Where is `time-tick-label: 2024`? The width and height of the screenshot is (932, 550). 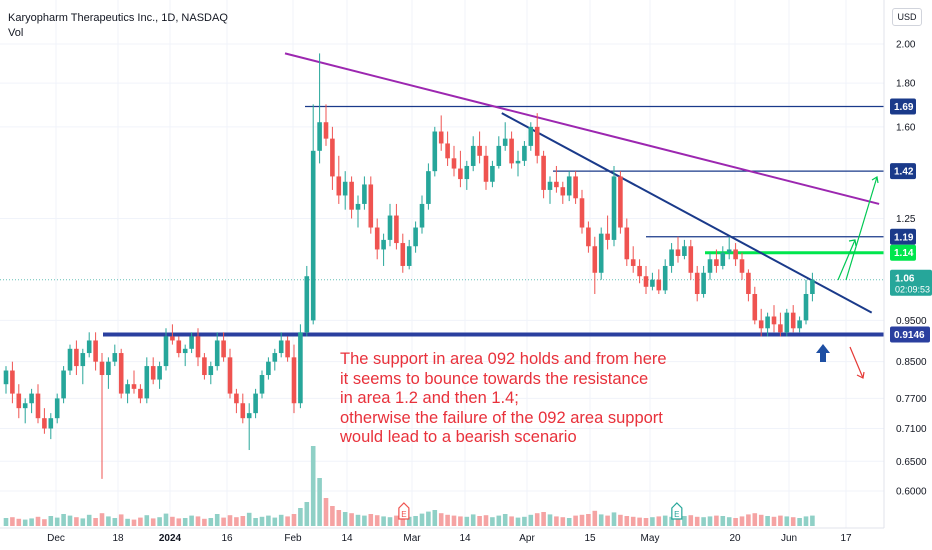
time-tick-label: 2024 is located at coordinates (170, 538).